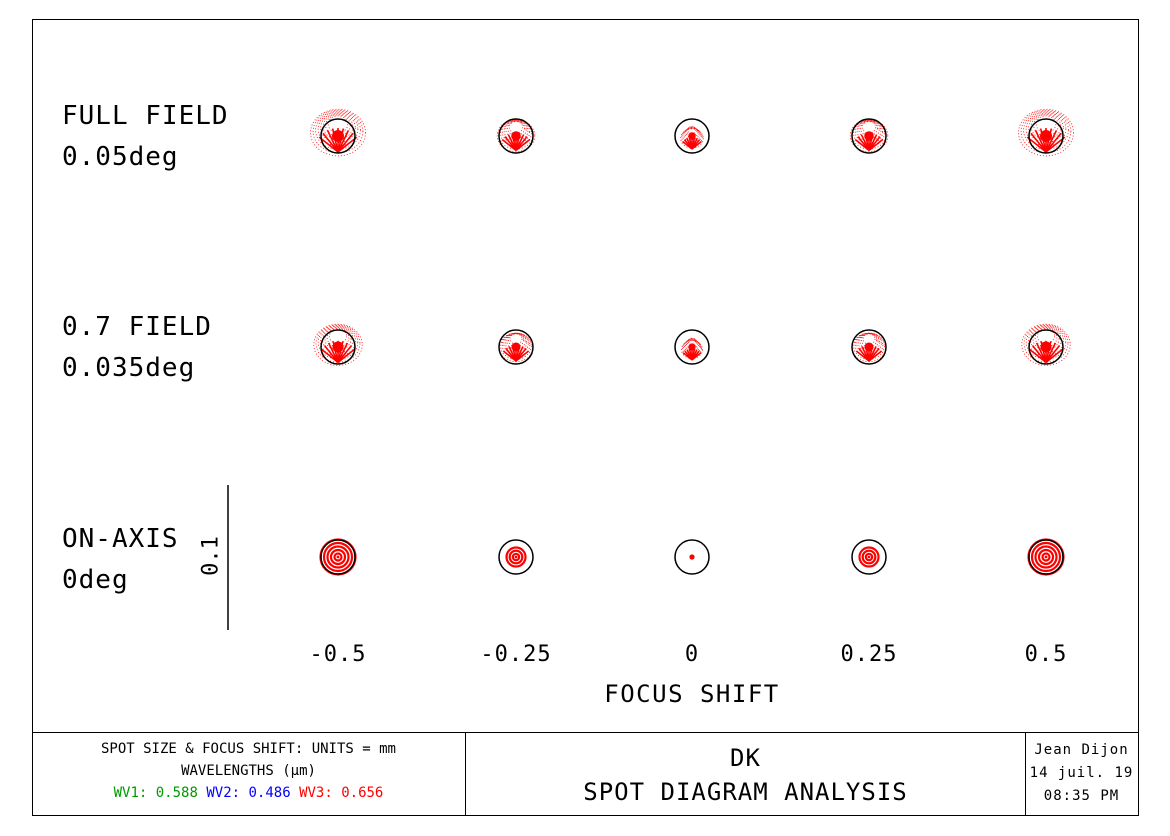 The image size is (1170, 836). What do you see at coordinates (1081, 796) in the screenshot?
I see `time: 08:35 PM` at bounding box center [1081, 796].